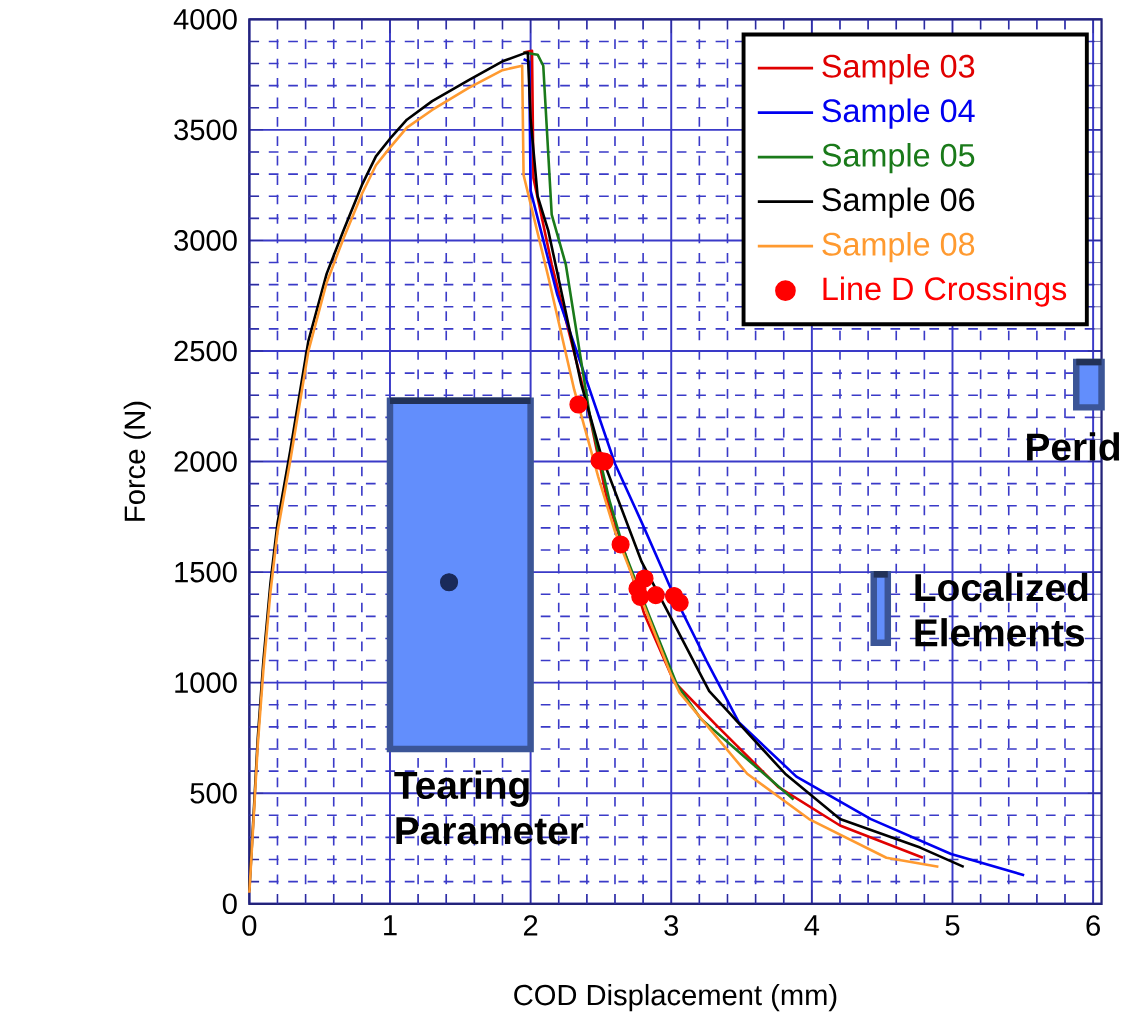 Image resolution: width=1143 pixels, height=1014 pixels. I want to click on x-tick-label: 4, so click(812, 925).